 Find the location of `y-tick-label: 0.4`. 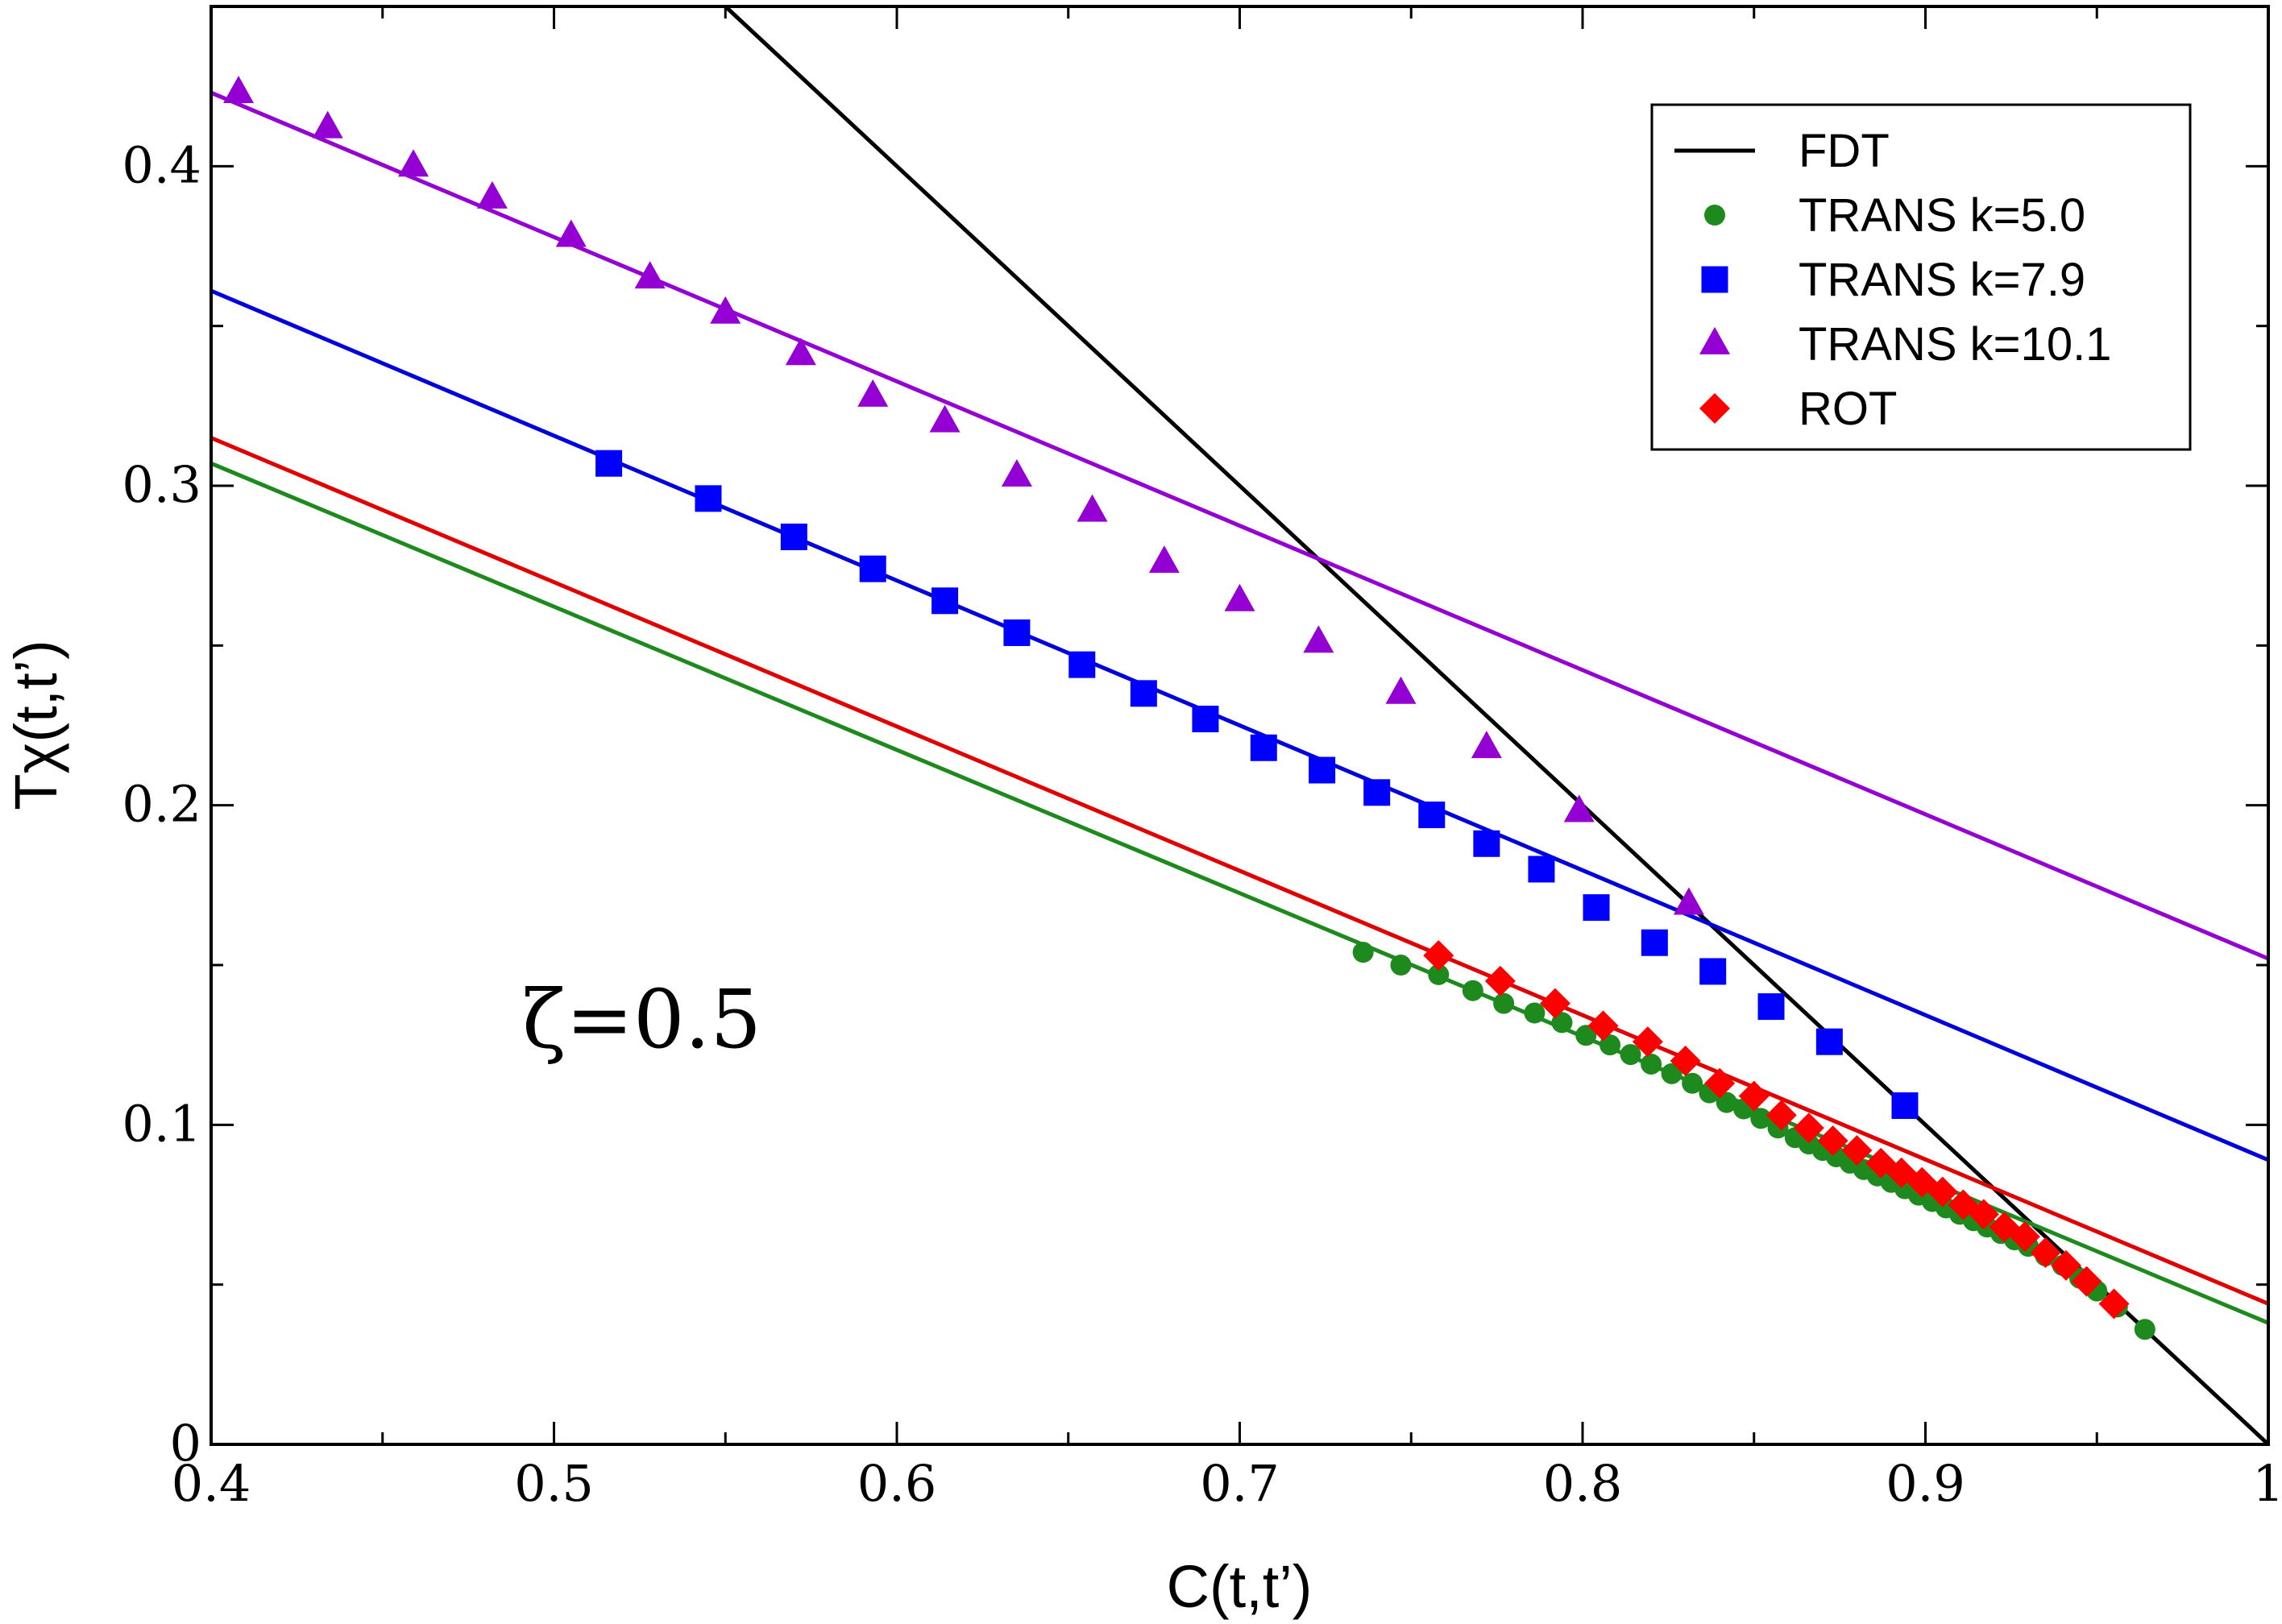

y-tick-label: 0.4 is located at coordinates (161, 165).